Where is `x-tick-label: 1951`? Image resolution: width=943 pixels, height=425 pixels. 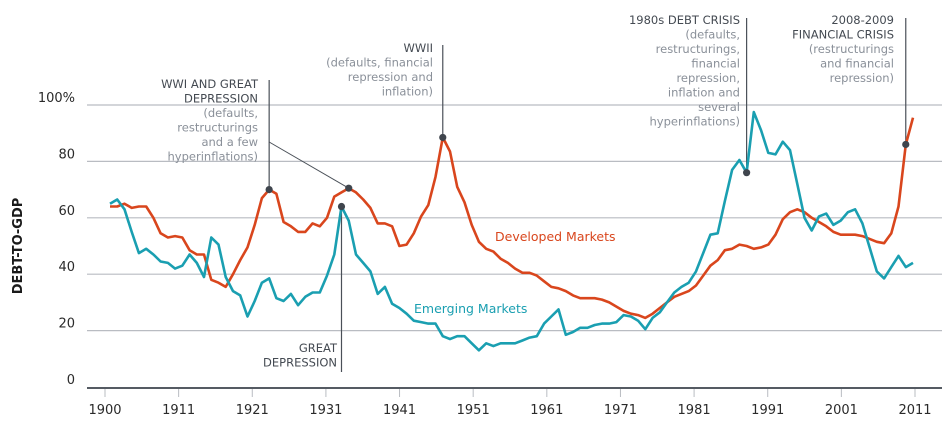 x-tick-label: 1951 is located at coordinates (473, 410).